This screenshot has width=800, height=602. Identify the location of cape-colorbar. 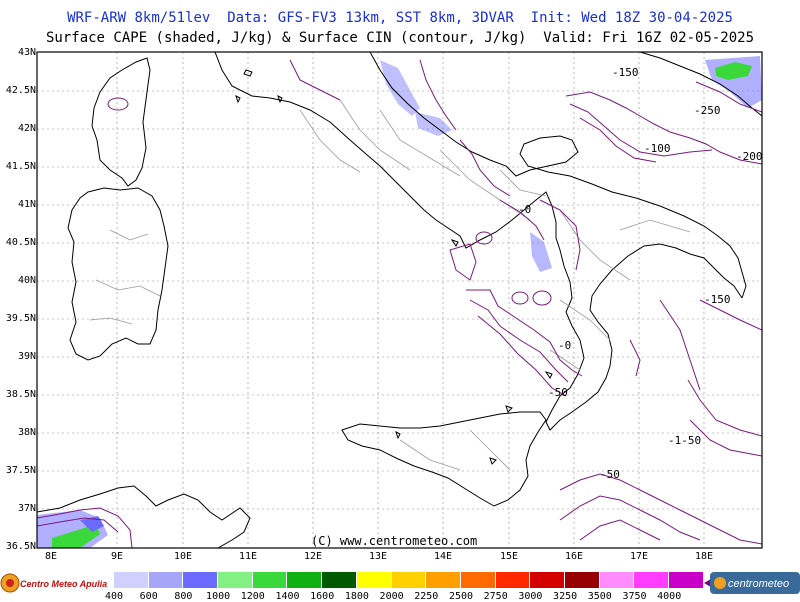
(409, 580).